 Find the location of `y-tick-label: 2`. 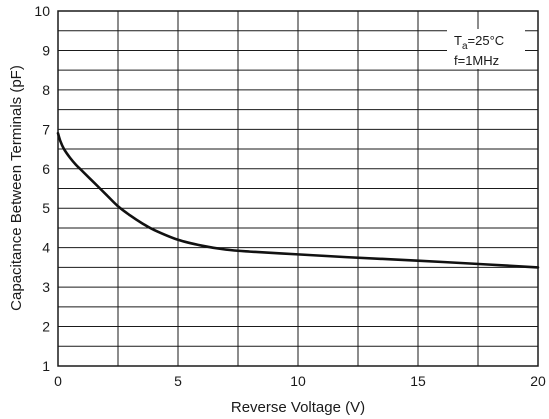

y-tick-label: 2 is located at coordinates (46, 327).